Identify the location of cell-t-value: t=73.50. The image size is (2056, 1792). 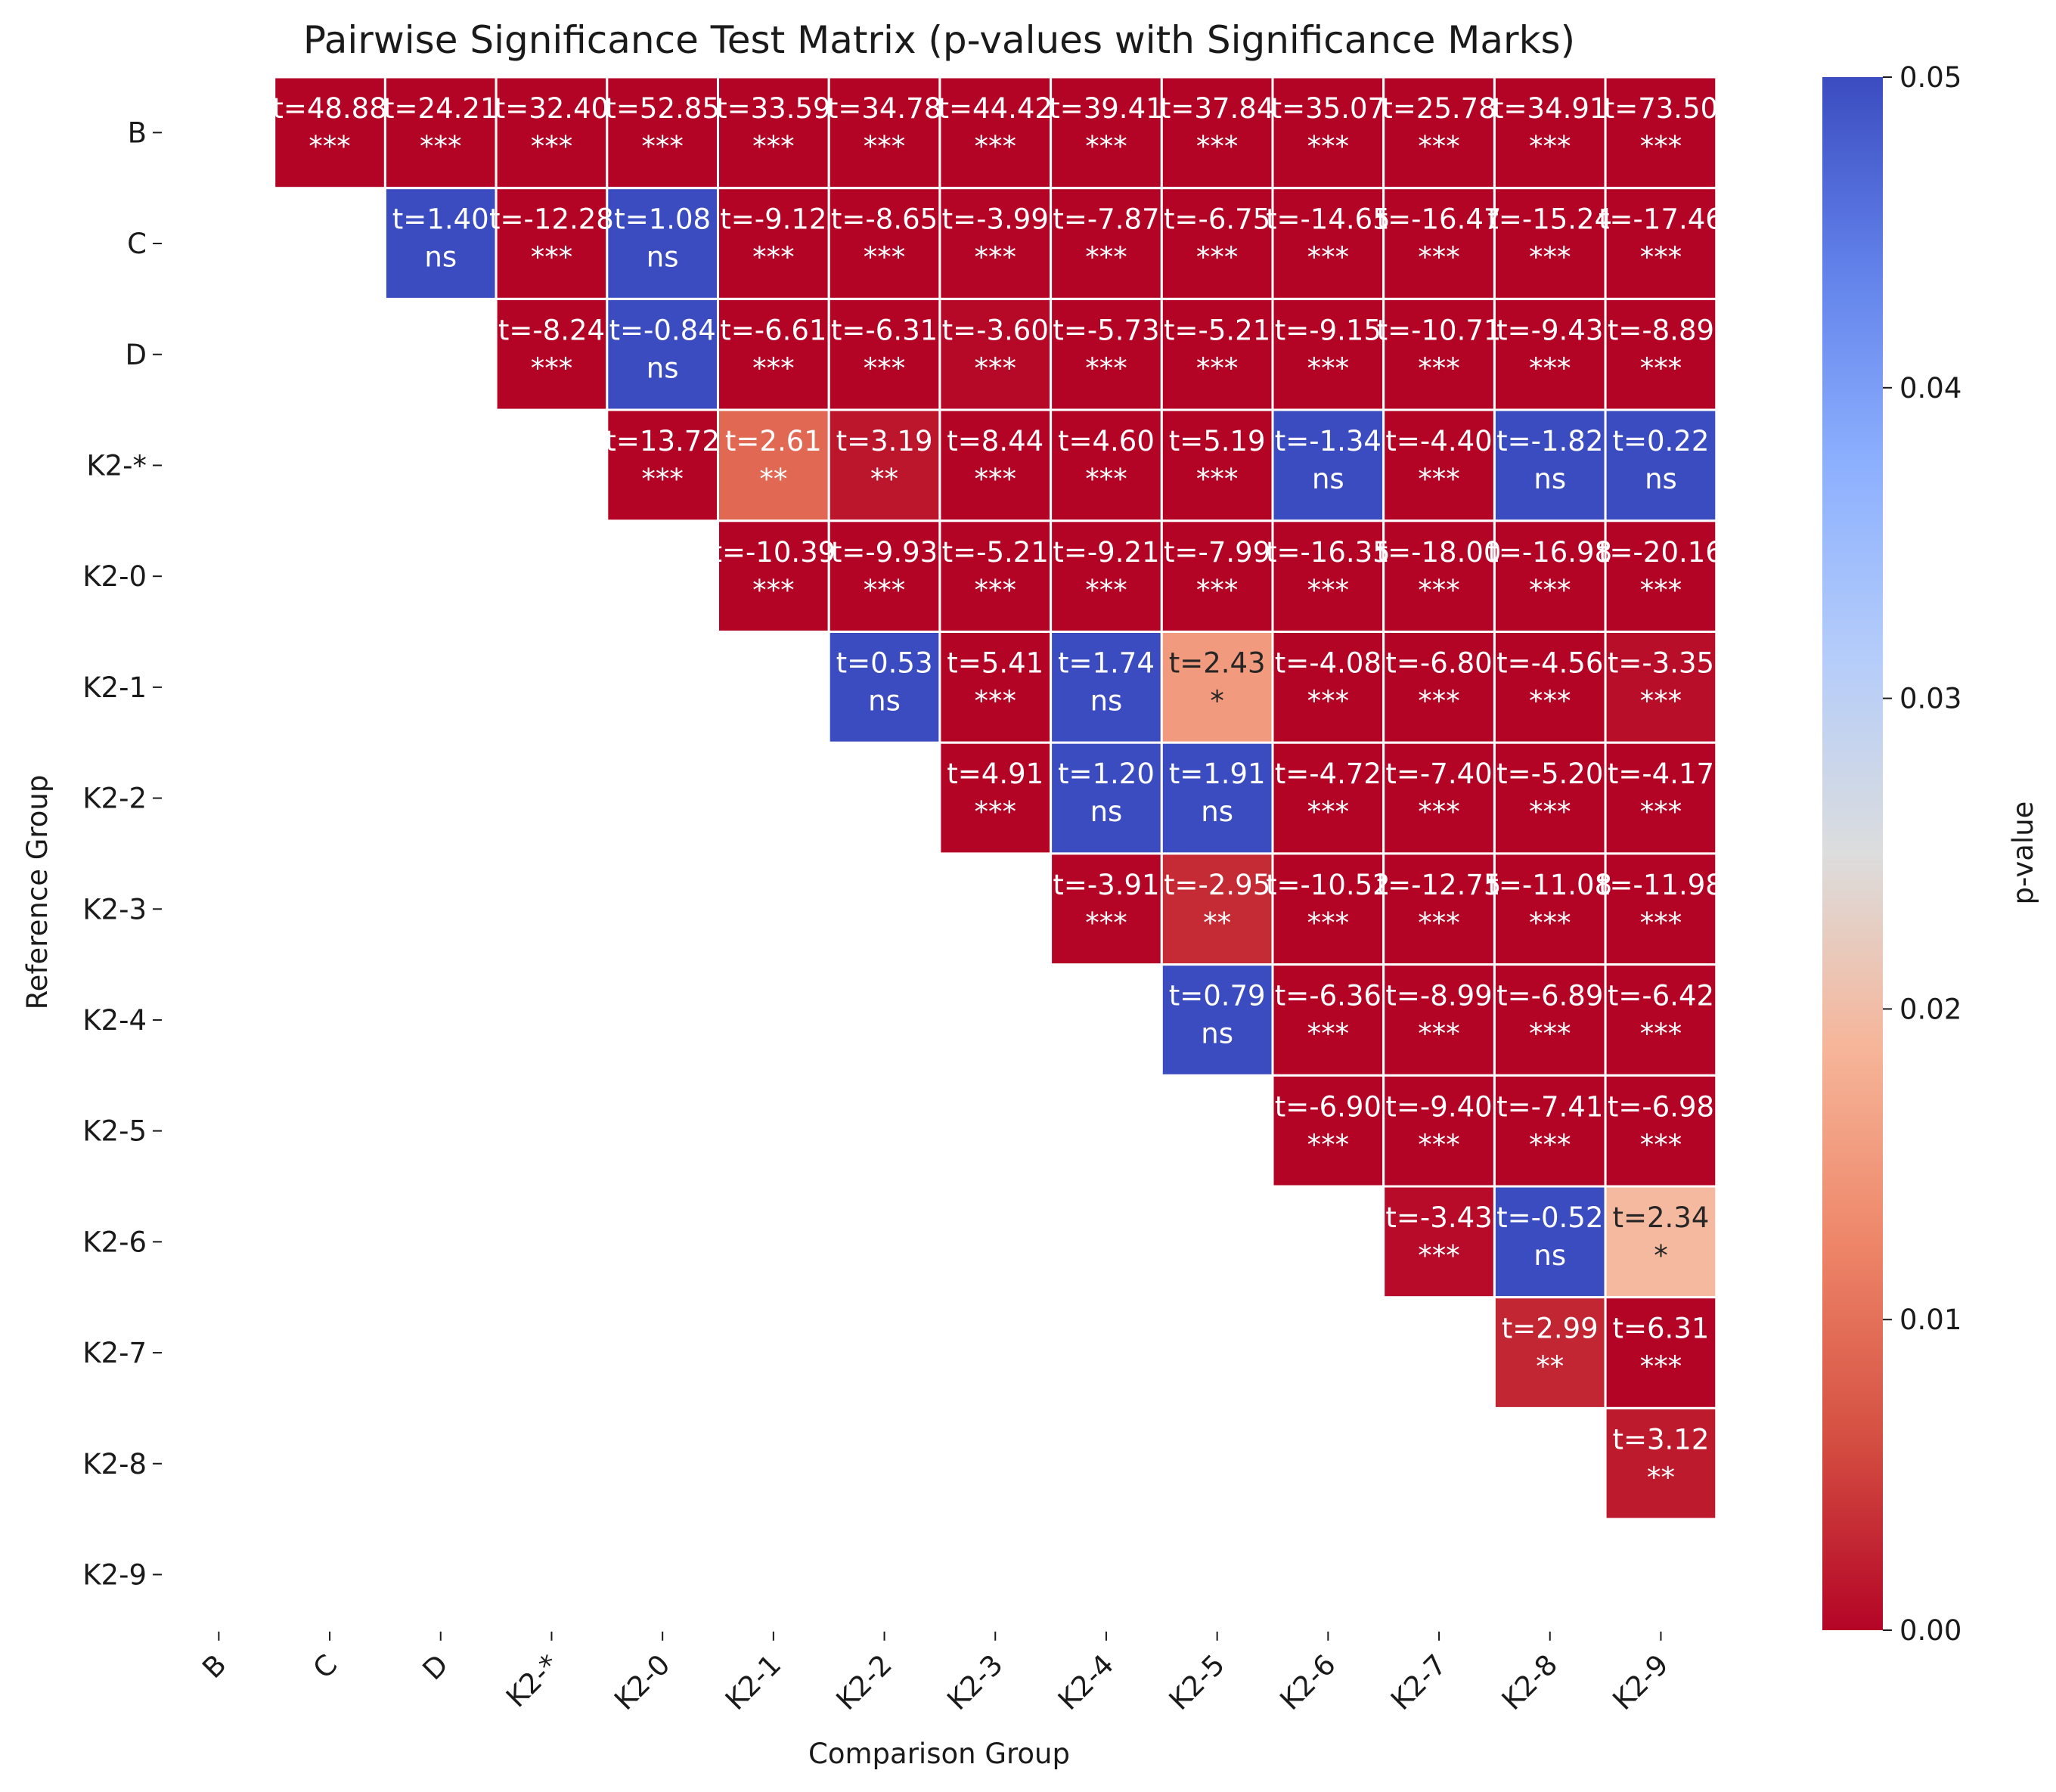
(1661, 108).